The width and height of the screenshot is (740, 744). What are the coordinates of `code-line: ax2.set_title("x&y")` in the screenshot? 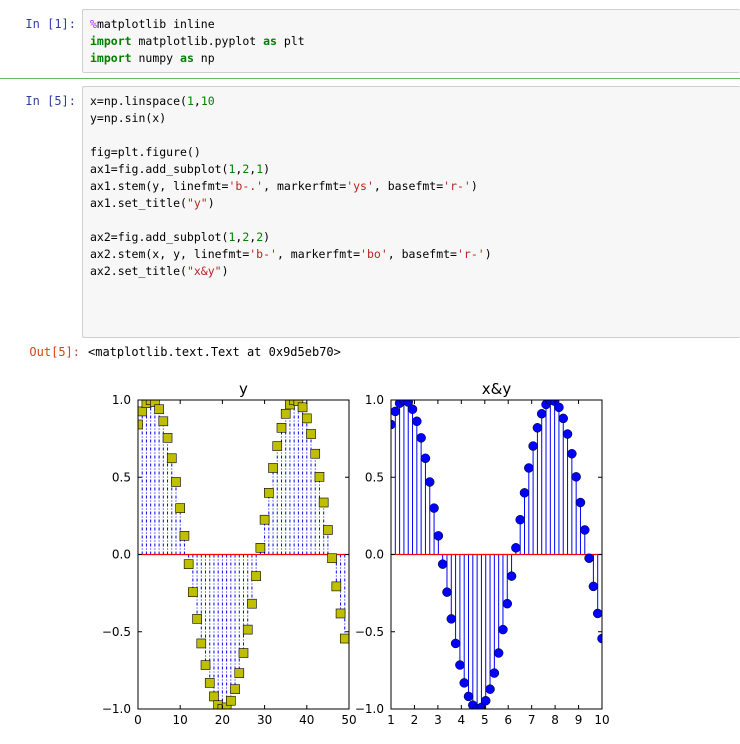 It's located at (159, 271).